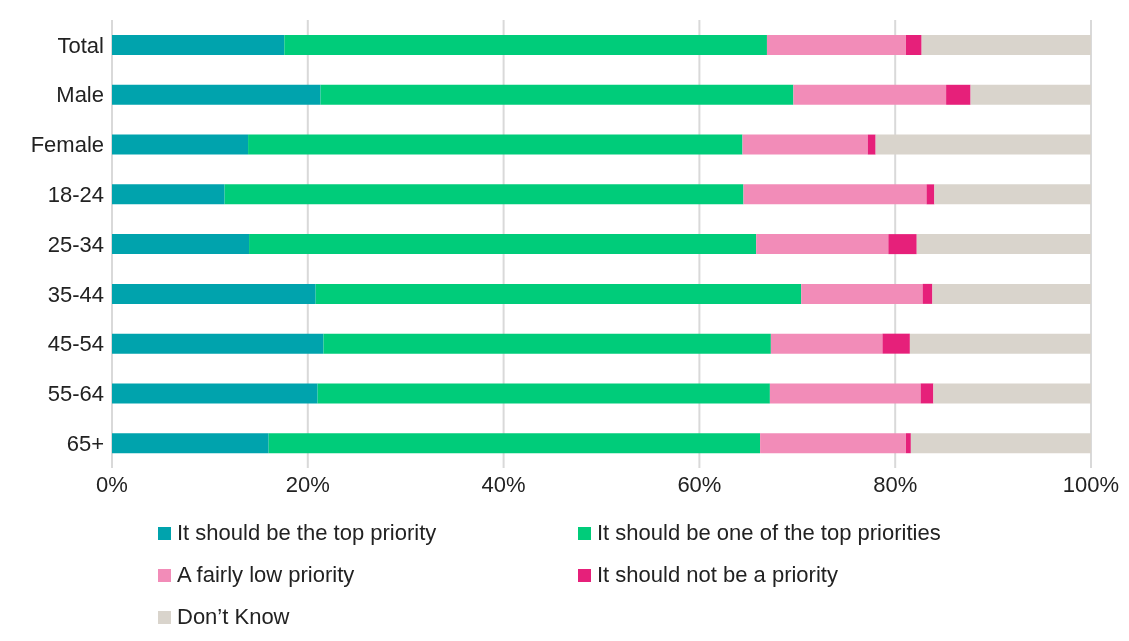 Image resolution: width=1129 pixels, height=641 pixels. Describe the element at coordinates (75, 244) in the screenshot. I see `y-tick-label: 25-34` at that location.